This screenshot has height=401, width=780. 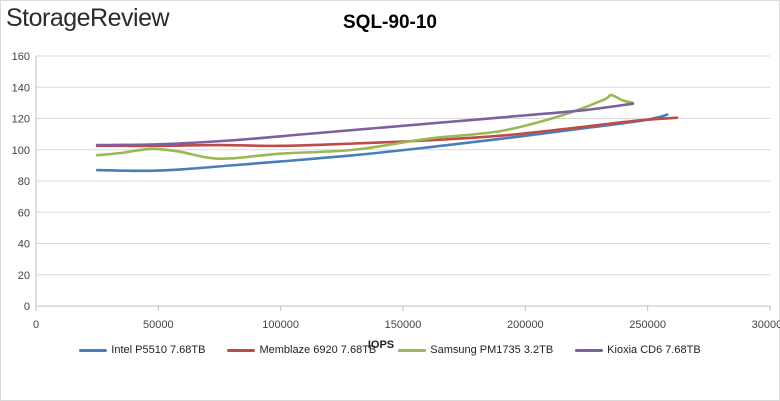 What do you see at coordinates (24, 213) in the screenshot?
I see `y-tick-label: 60` at bounding box center [24, 213].